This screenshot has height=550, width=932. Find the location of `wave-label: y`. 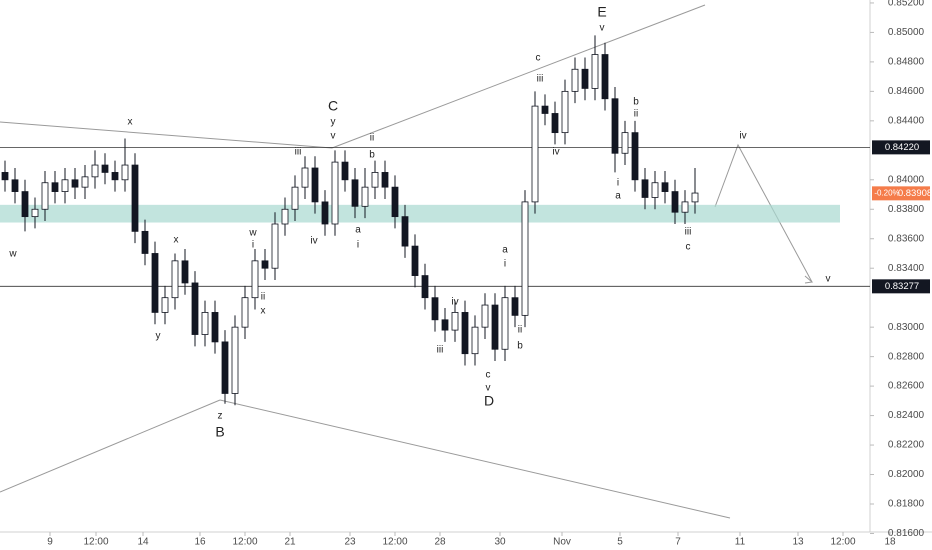

wave-label: y is located at coordinates (158, 336).